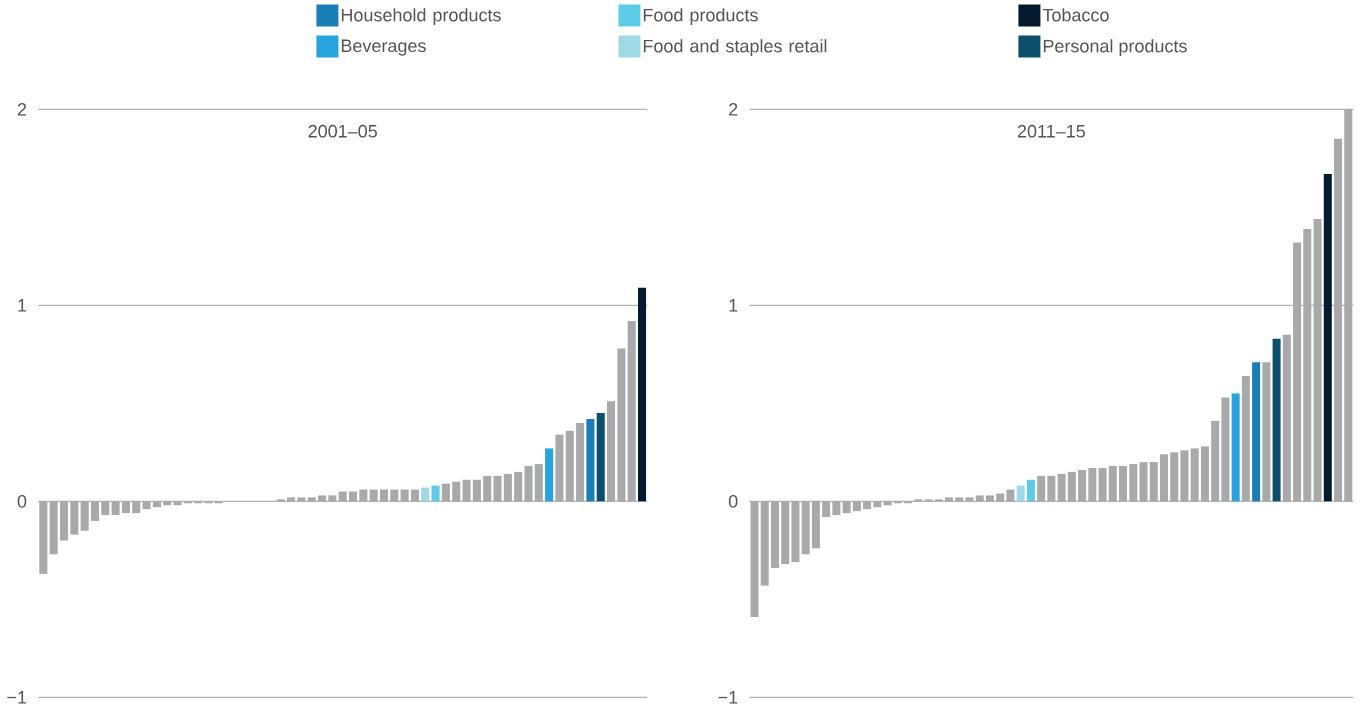 The height and width of the screenshot is (713, 1361). What do you see at coordinates (728, 697) in the screenshot?
I see `y-tick-label: −1` at bounding box center [728, 697].